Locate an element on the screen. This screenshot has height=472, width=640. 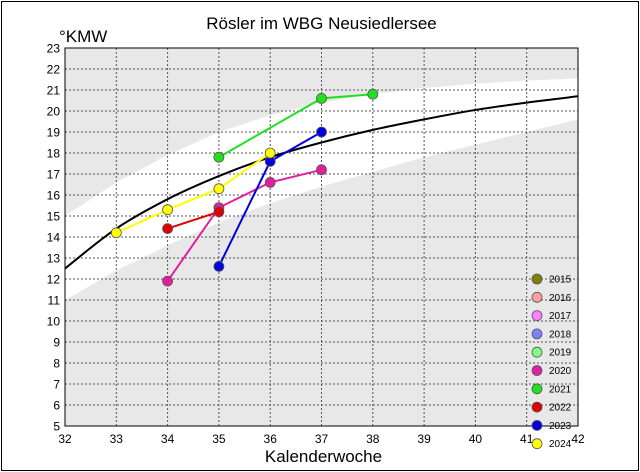
series-2022 is located at coordinates (193, 220).